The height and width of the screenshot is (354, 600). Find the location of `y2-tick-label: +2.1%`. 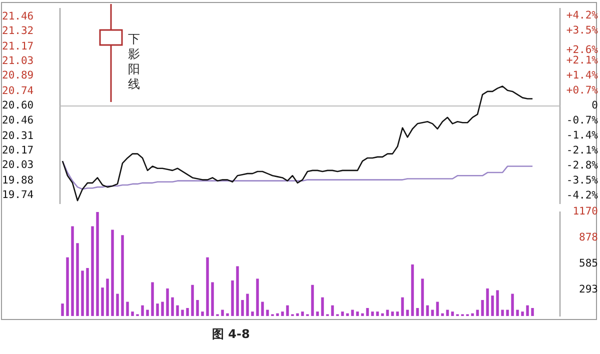

y2-tick-label: +2.1% is located at coordinates (582, 60).